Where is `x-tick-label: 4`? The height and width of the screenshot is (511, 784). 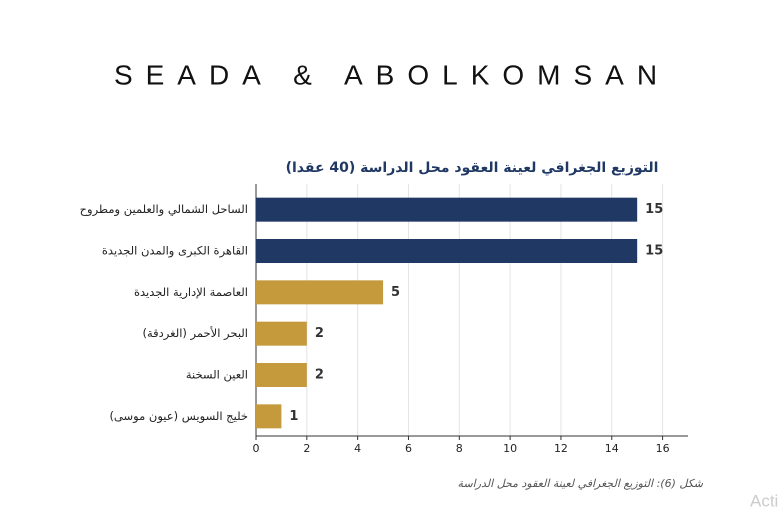
x-tick-label: 4 is located at coordinates (357, 448).